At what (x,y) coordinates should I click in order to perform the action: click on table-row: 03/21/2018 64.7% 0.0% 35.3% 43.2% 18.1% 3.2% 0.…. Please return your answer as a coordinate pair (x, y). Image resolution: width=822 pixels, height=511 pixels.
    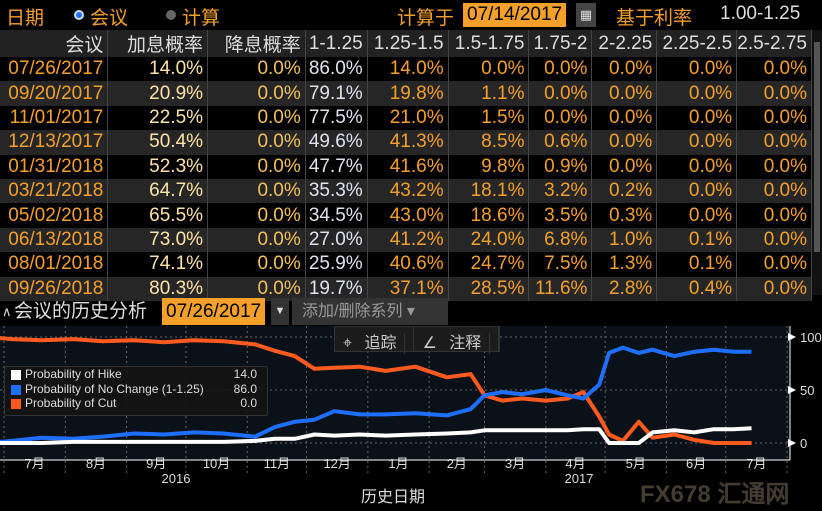
    Looking at the image, I should click on (406, 191).